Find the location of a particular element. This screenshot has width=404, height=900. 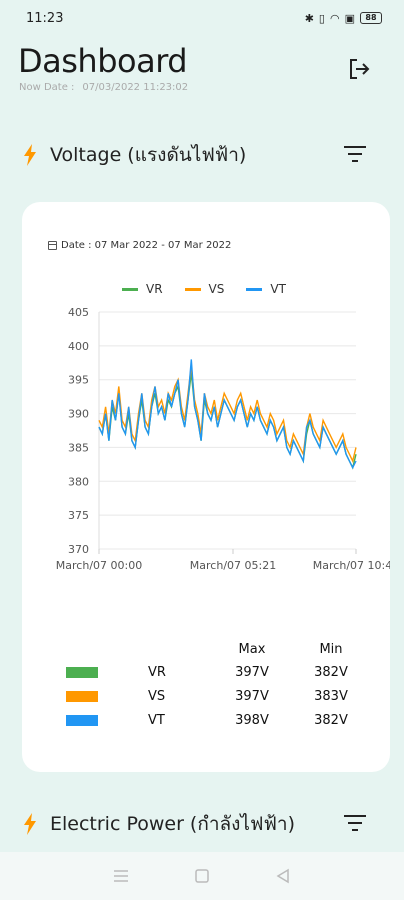

stats-max: 398V is located at coordinates (252, 720).